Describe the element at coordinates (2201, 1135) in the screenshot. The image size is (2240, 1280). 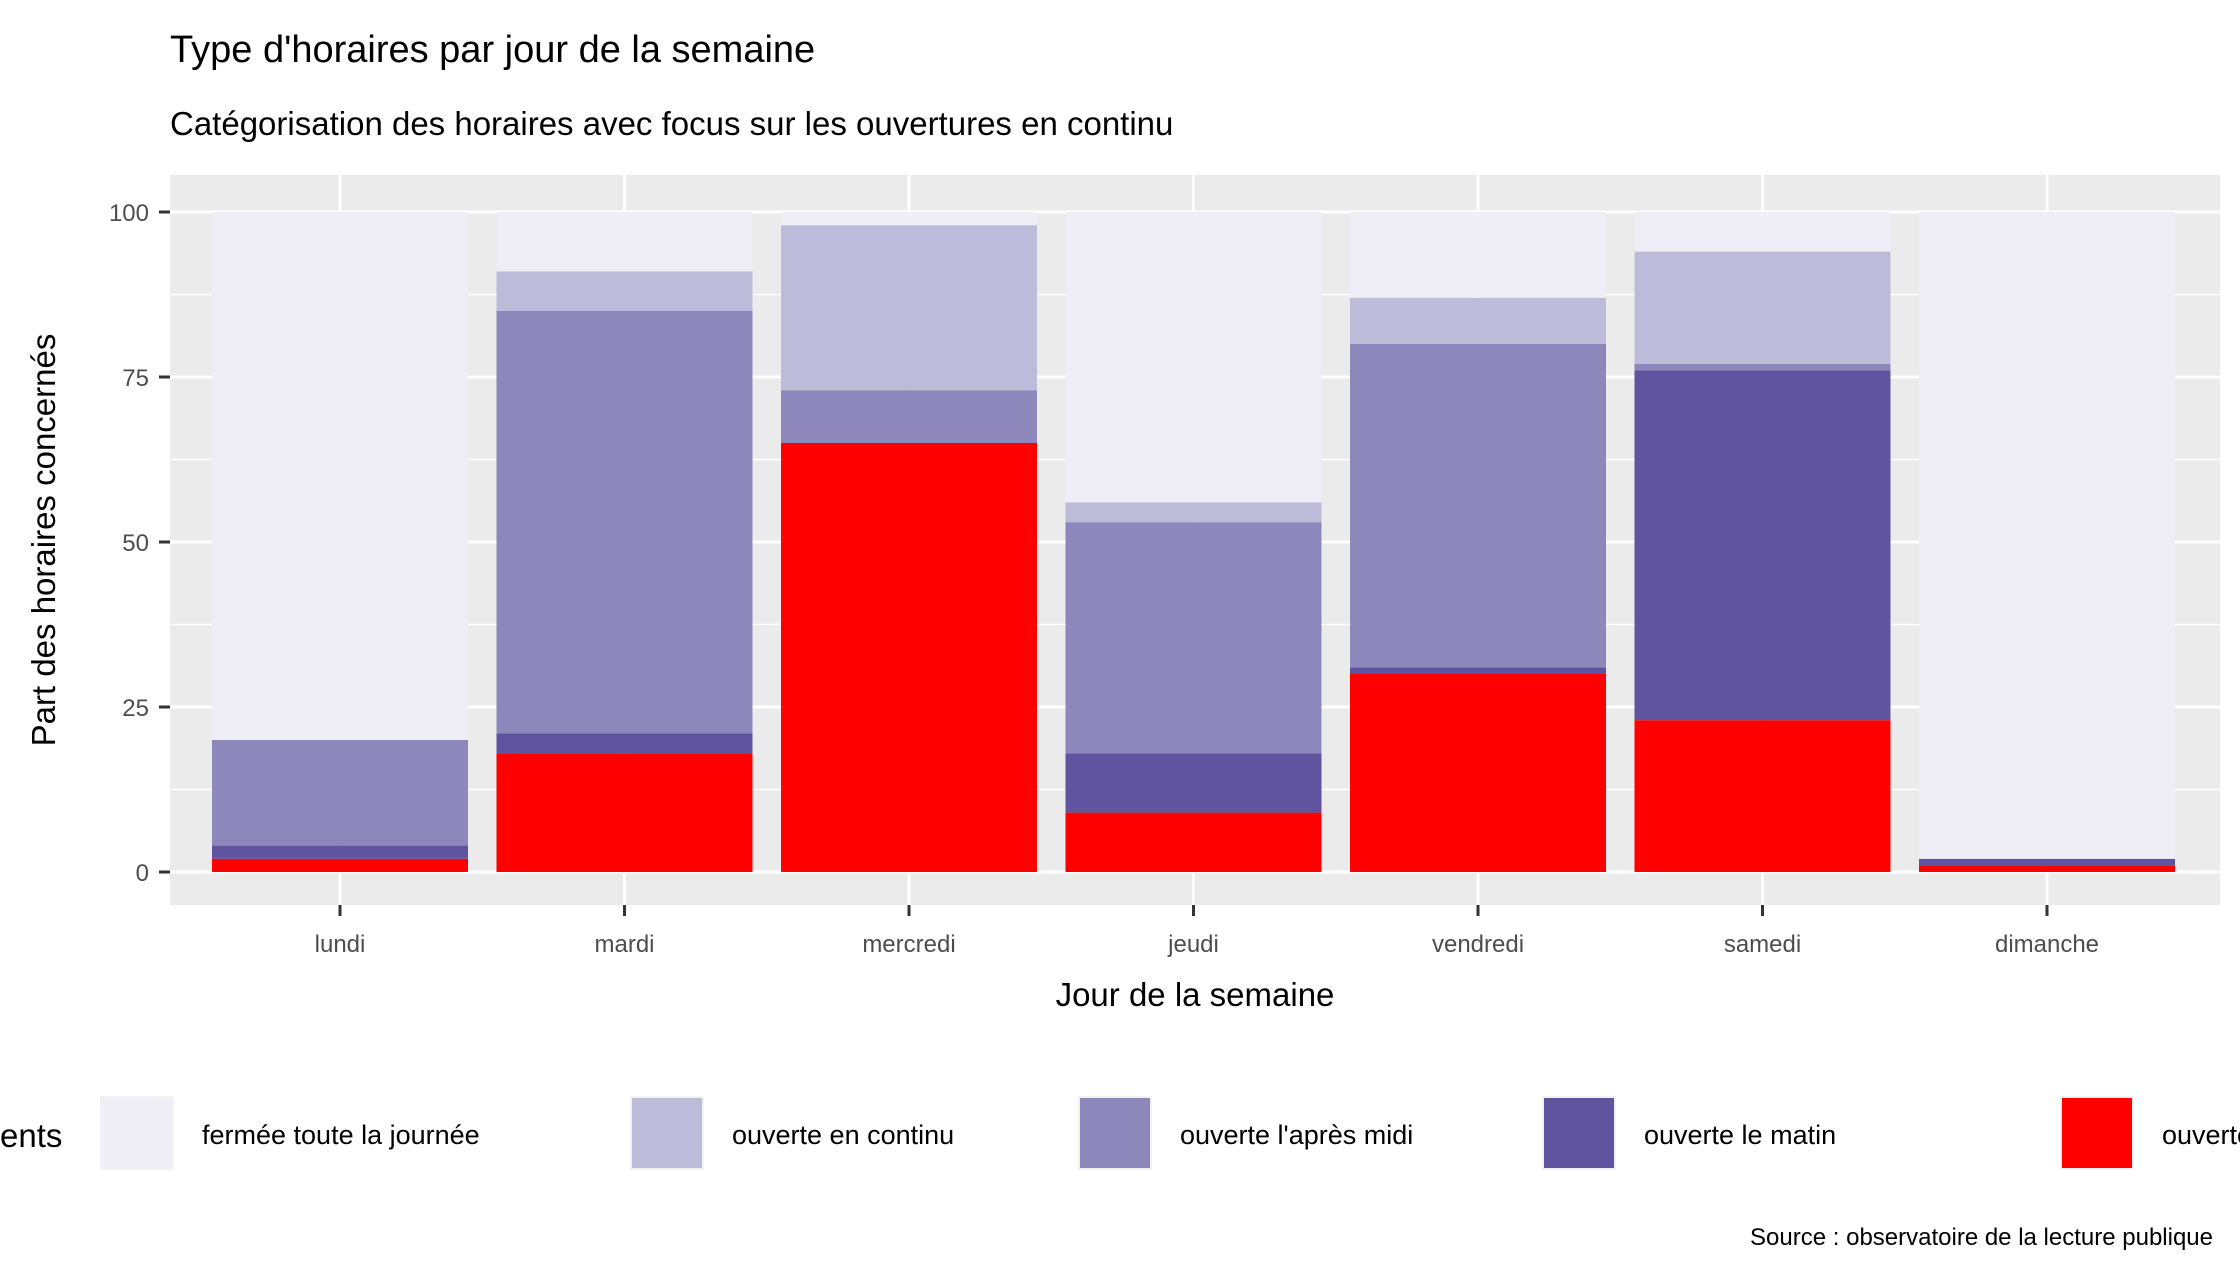
I see `legend-label: ouverte le m` at that location.